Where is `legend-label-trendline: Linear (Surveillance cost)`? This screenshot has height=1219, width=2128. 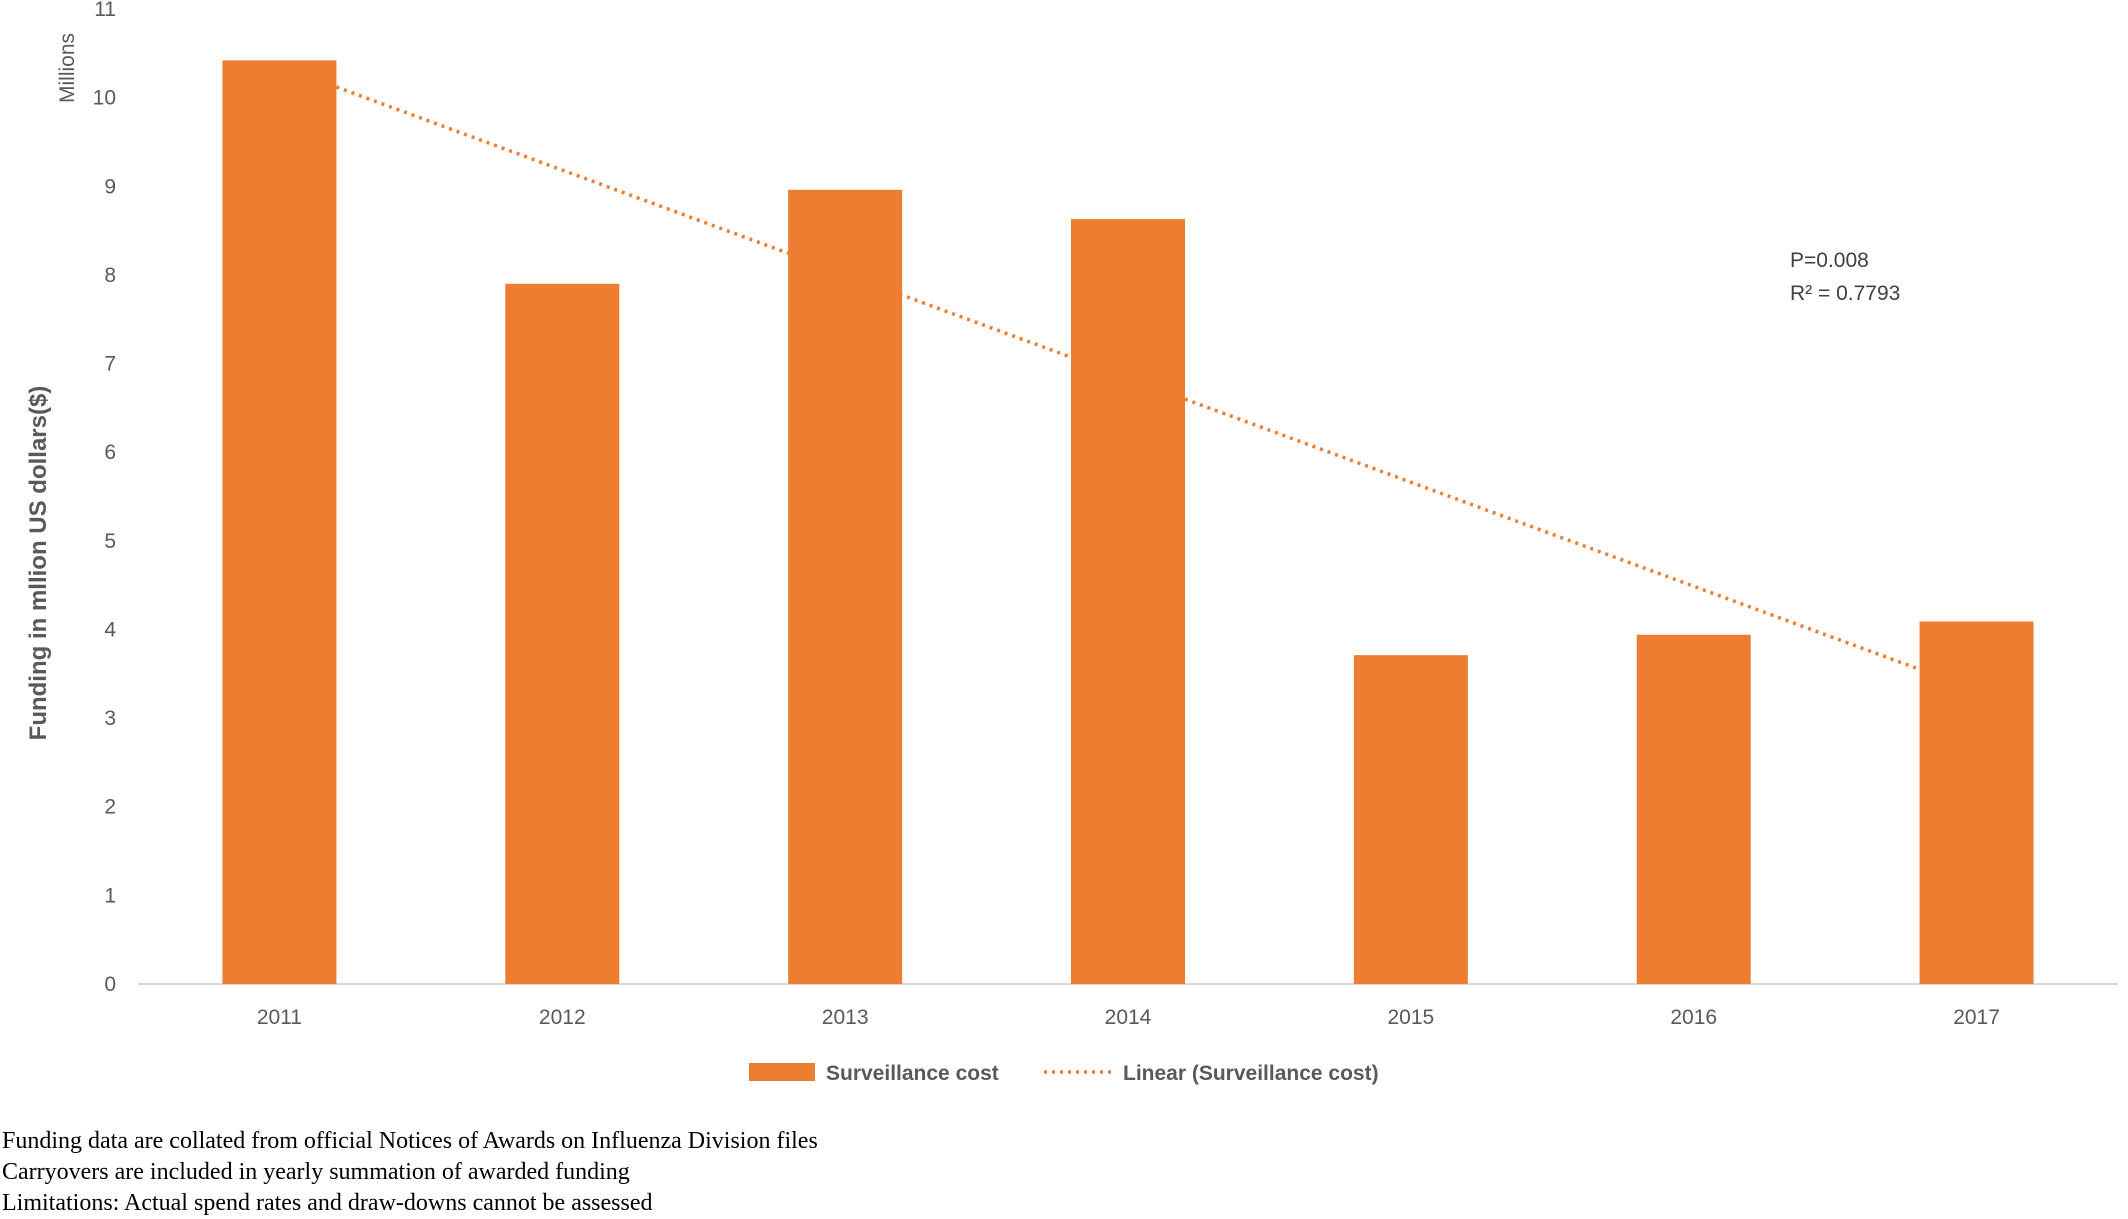 legend-label-trendline: Linear (Surveillance cost) is located at coordinates (1251, 1073).